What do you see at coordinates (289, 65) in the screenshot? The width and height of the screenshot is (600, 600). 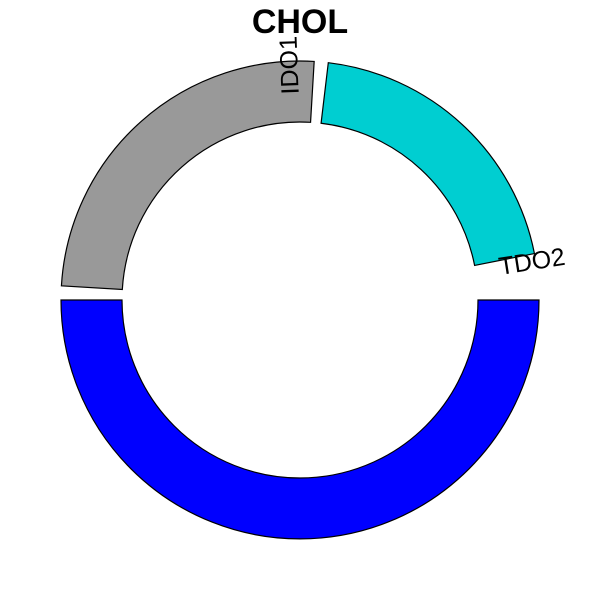 I see `slice-label-ido1: IDO1` at bounding box center [289, 65].